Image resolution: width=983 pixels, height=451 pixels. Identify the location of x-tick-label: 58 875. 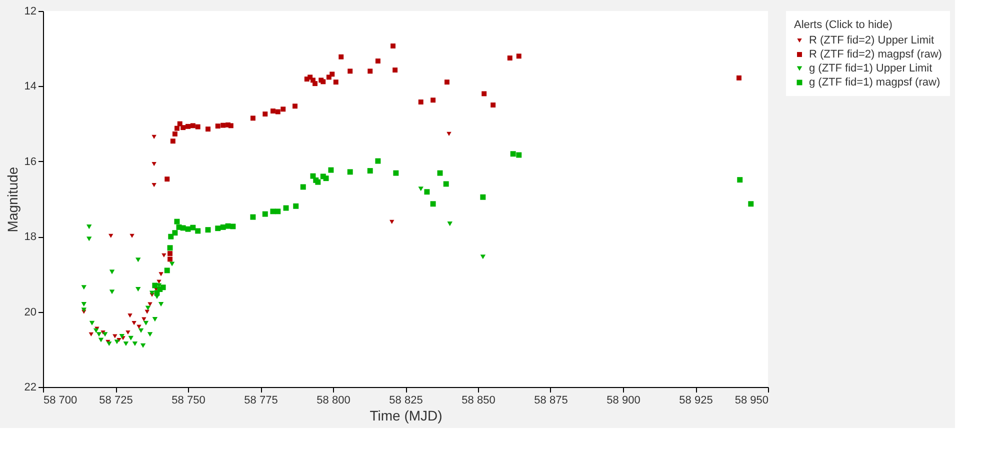
(551, 400).